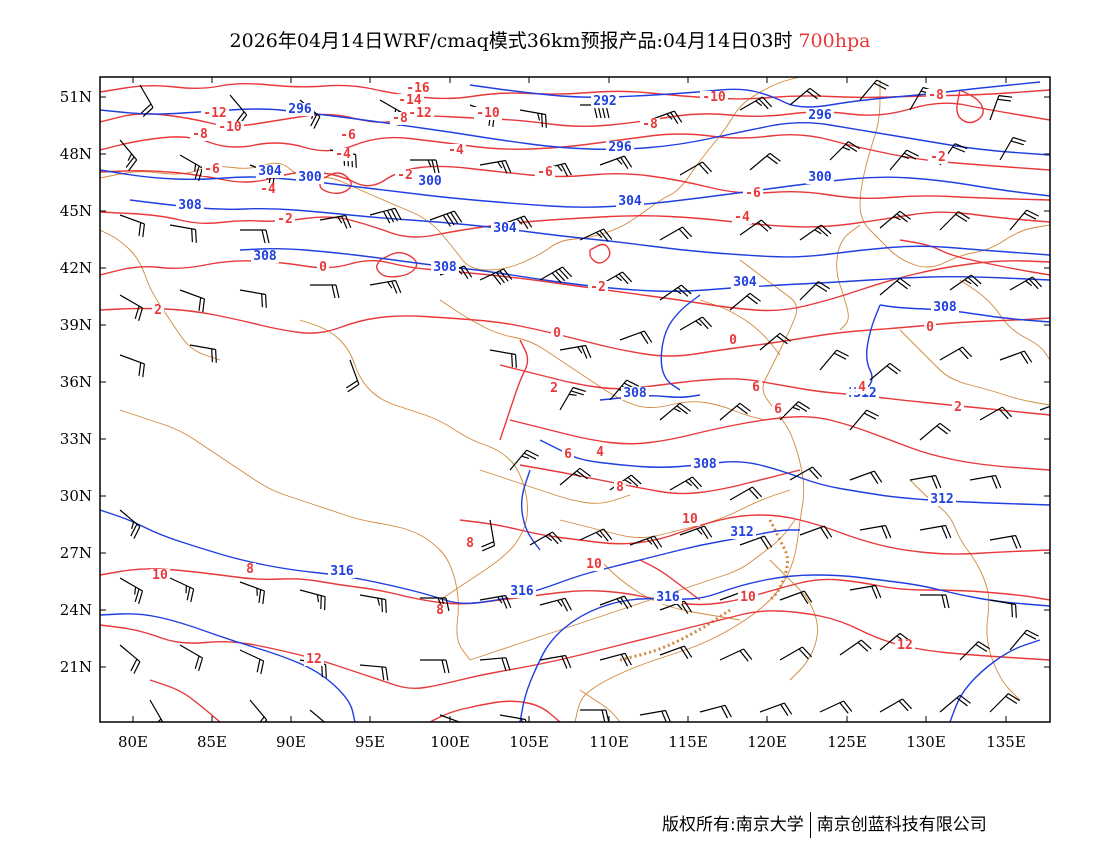  I want to click on height-label: 308, so click(445, 267).